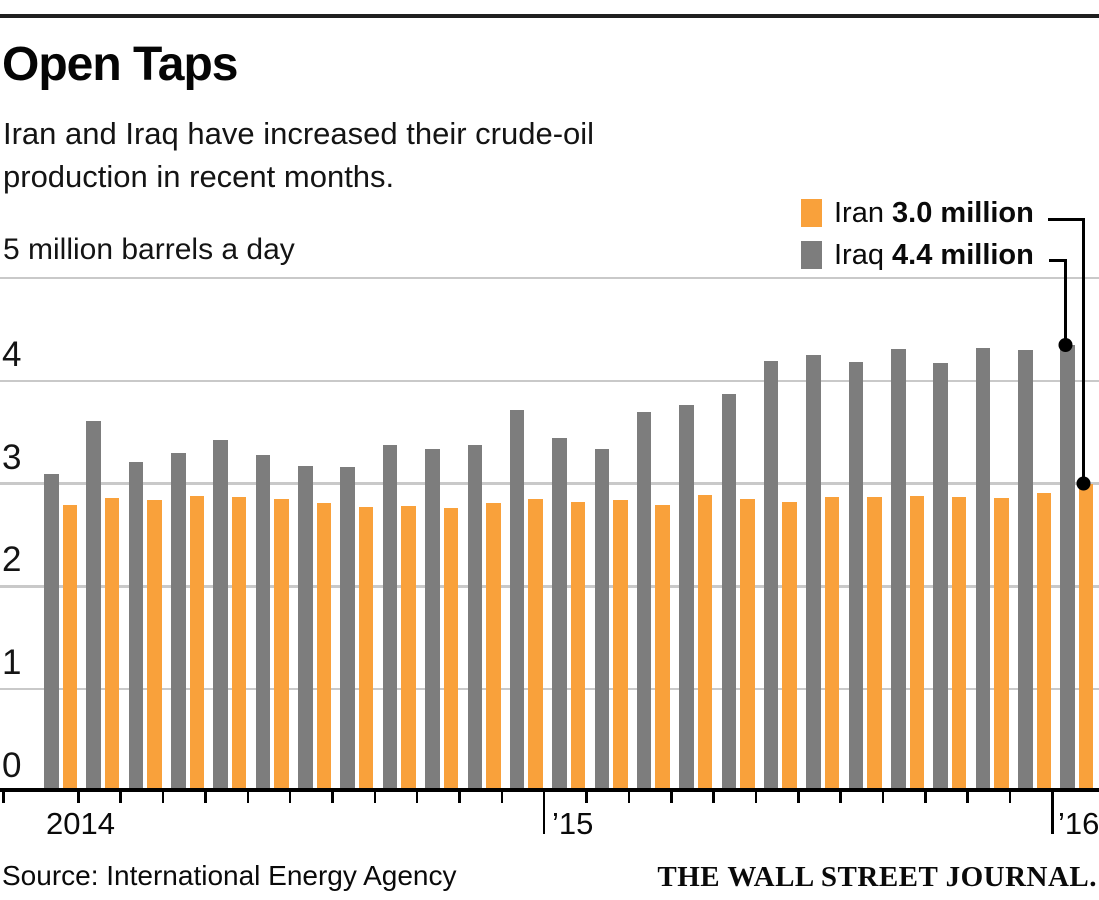 The width and height of the screenshot is (1099, 900). I want to click on y-tick-label-4: 4, so click(12, 354).